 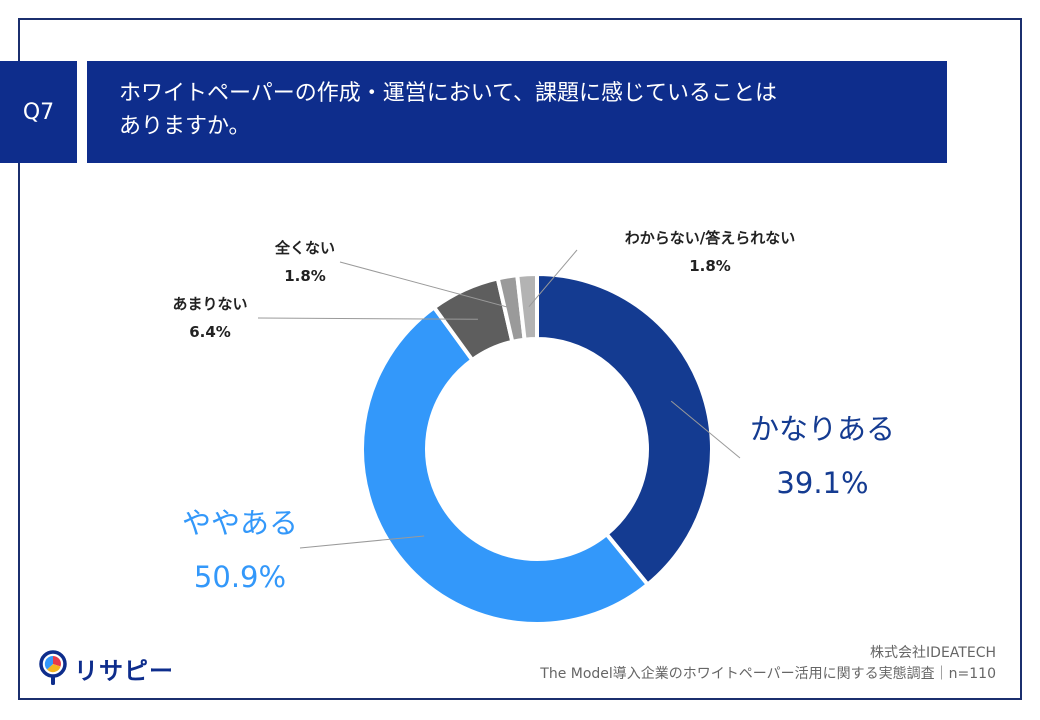 What do you see at coordinates (710, 252) in the screenshot?
I see `label-wakaranai: わからない/答えられない 1.8%` at bounding box center [710, 252].